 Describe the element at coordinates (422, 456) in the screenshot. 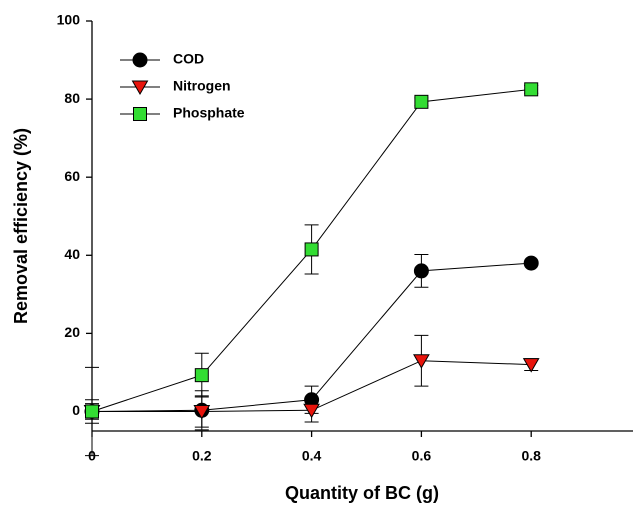

I see `x-tick-label: 0.6` at that location.